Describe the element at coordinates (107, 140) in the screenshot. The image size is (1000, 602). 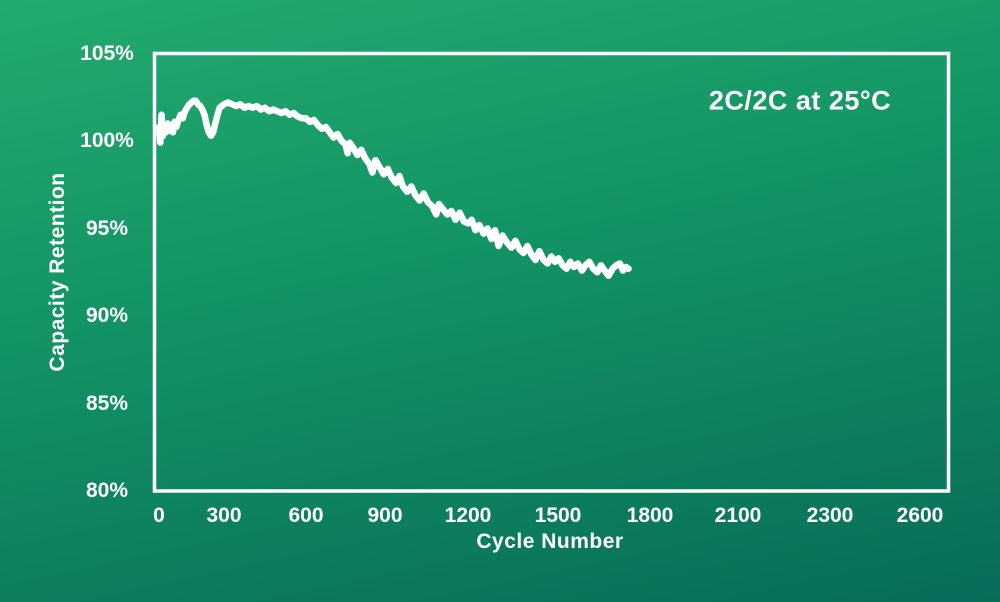
I see `y-tick-label: 100%` at that location.